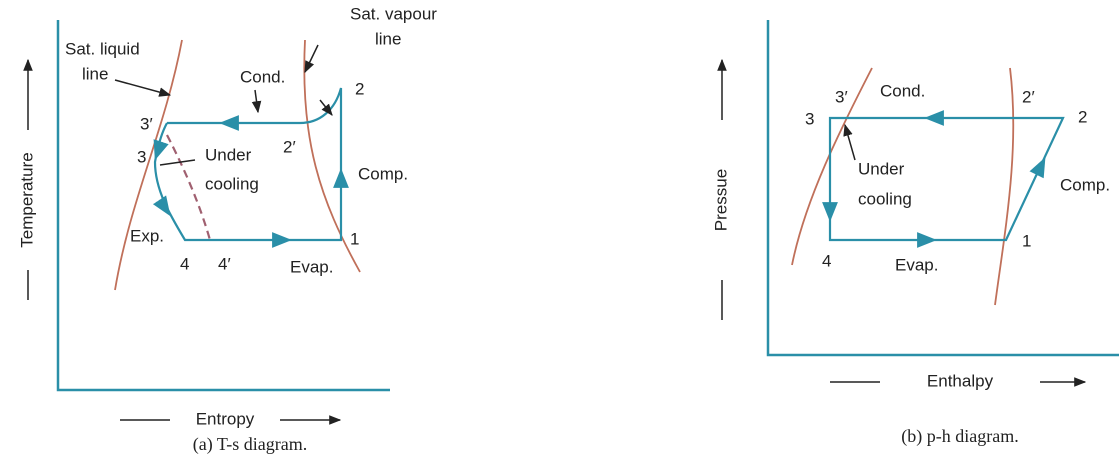 The image size is (1119, 459). I want to click on caption: (a) T-s diagram., so click(250, 444).